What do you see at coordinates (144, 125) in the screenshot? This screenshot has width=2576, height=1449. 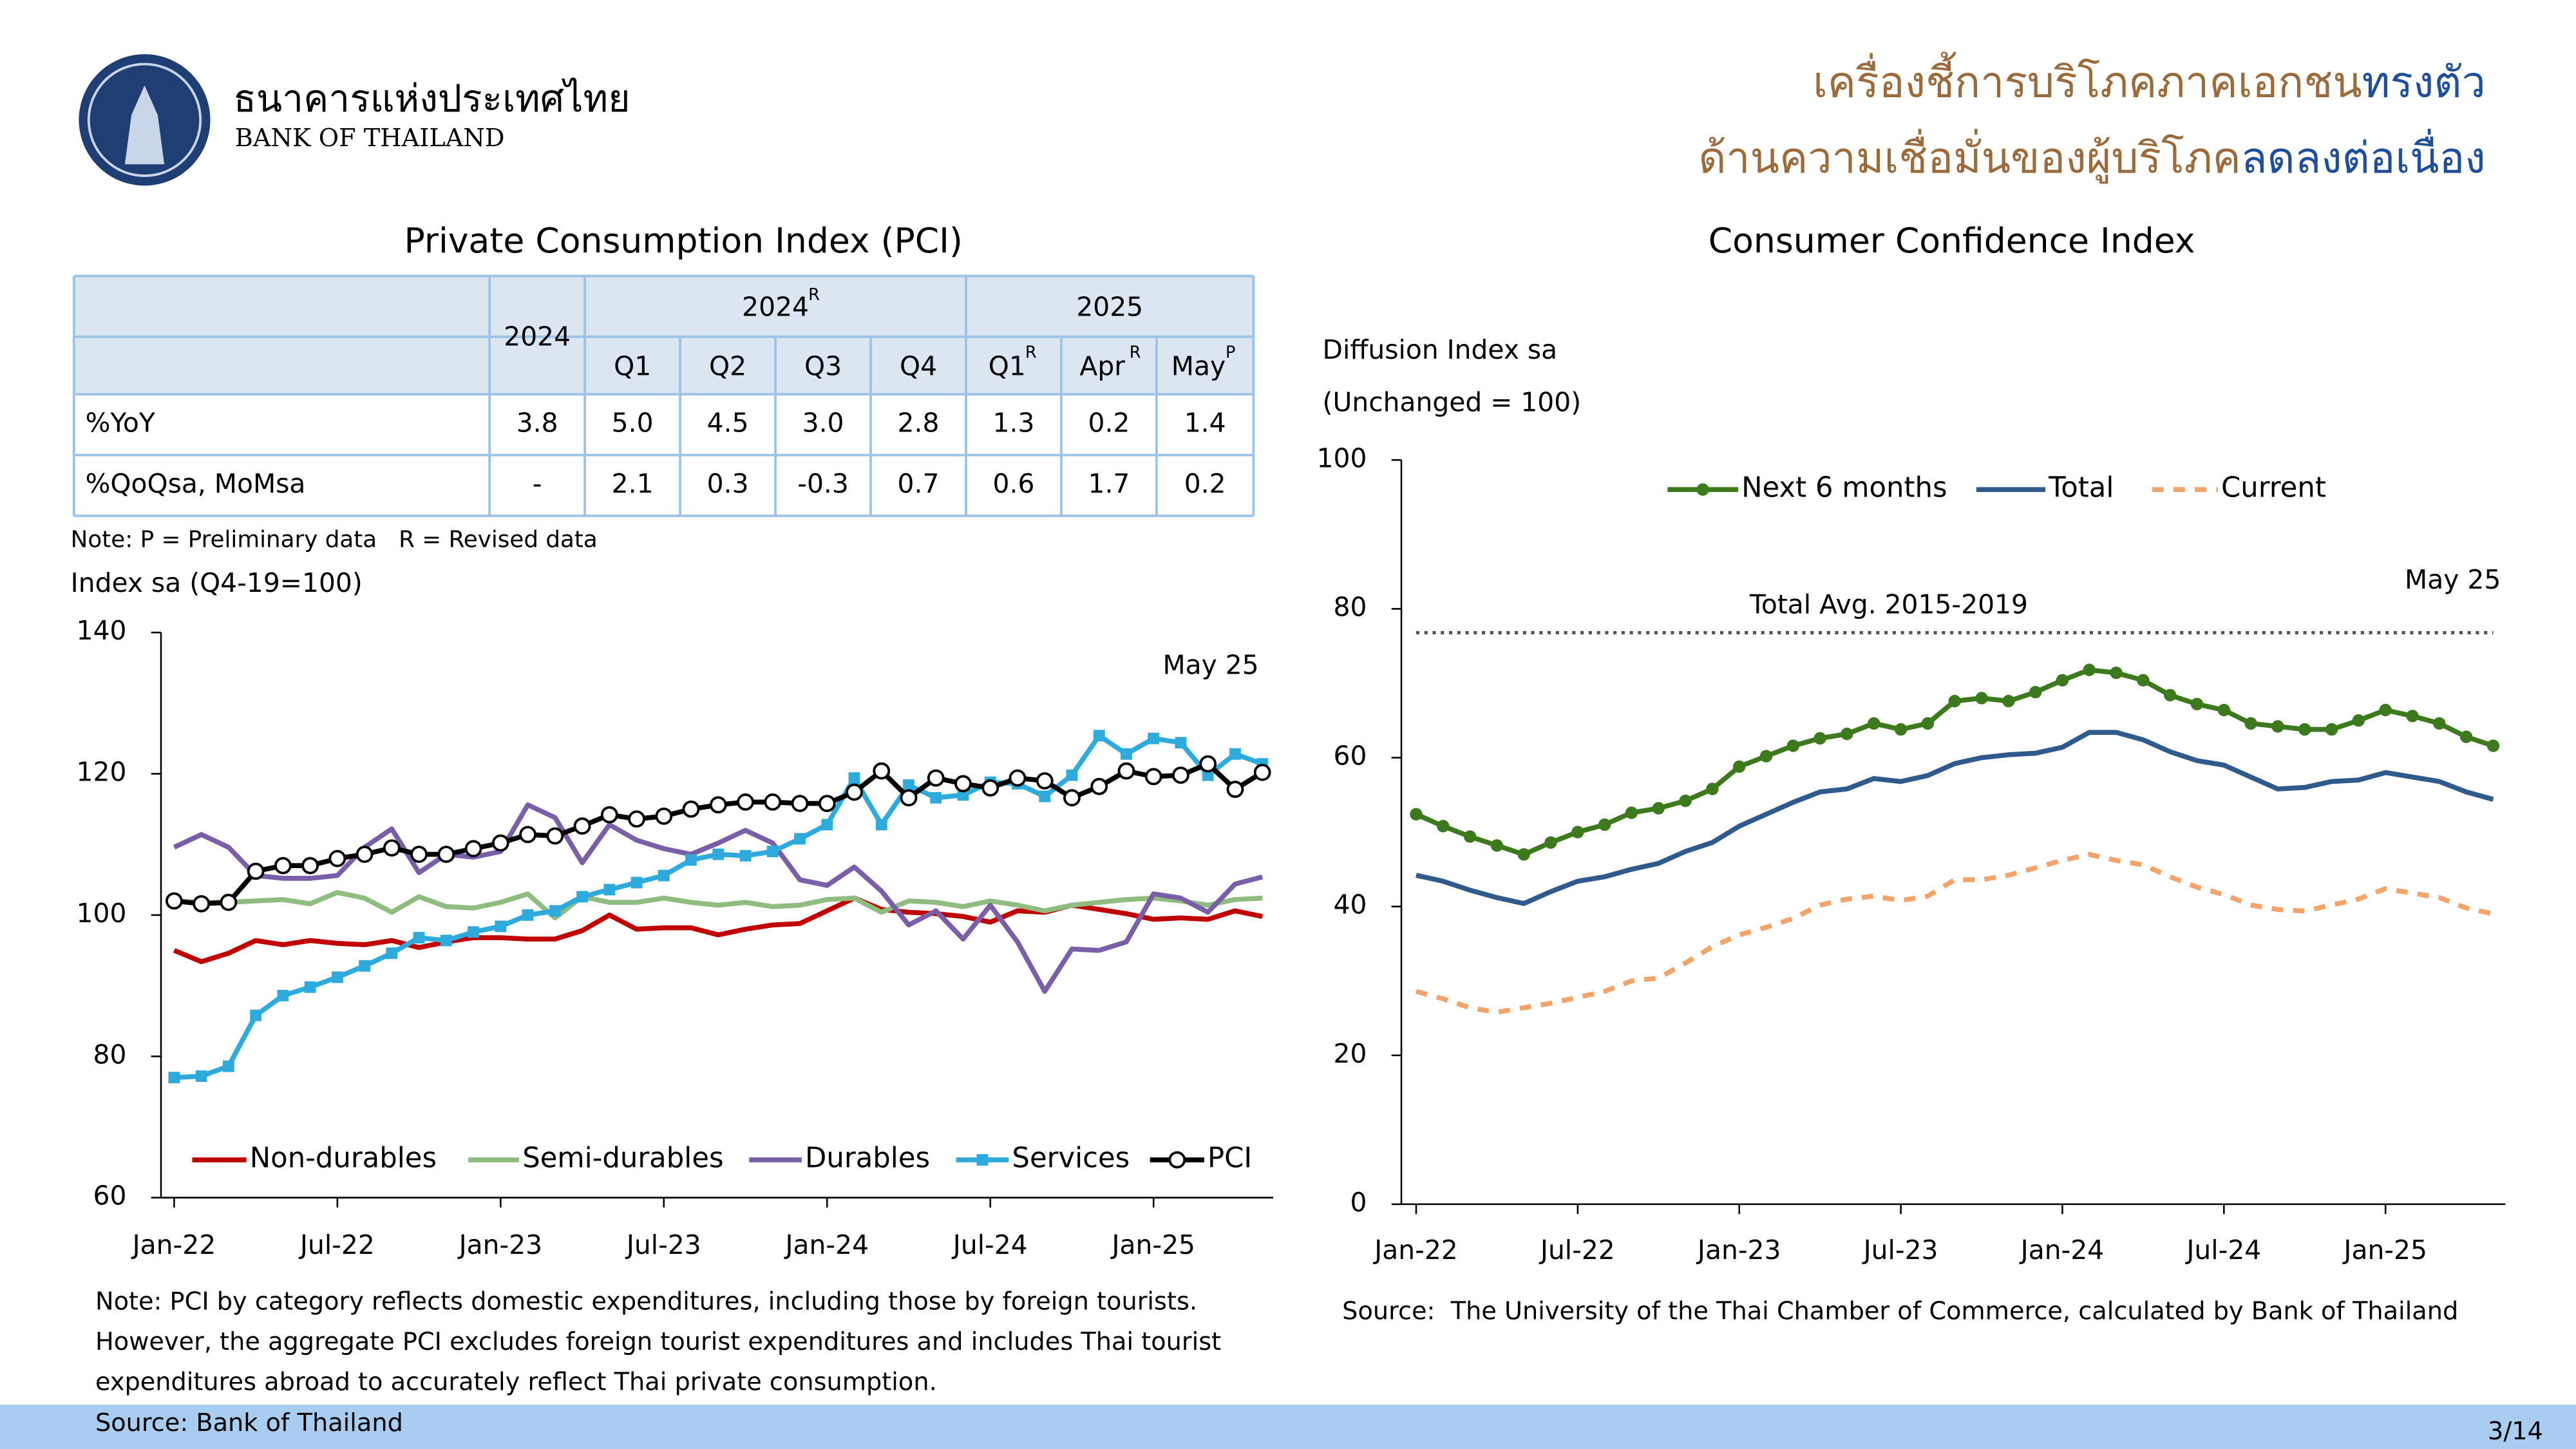 I see `logo-figure` at bounding box center [144, 125].